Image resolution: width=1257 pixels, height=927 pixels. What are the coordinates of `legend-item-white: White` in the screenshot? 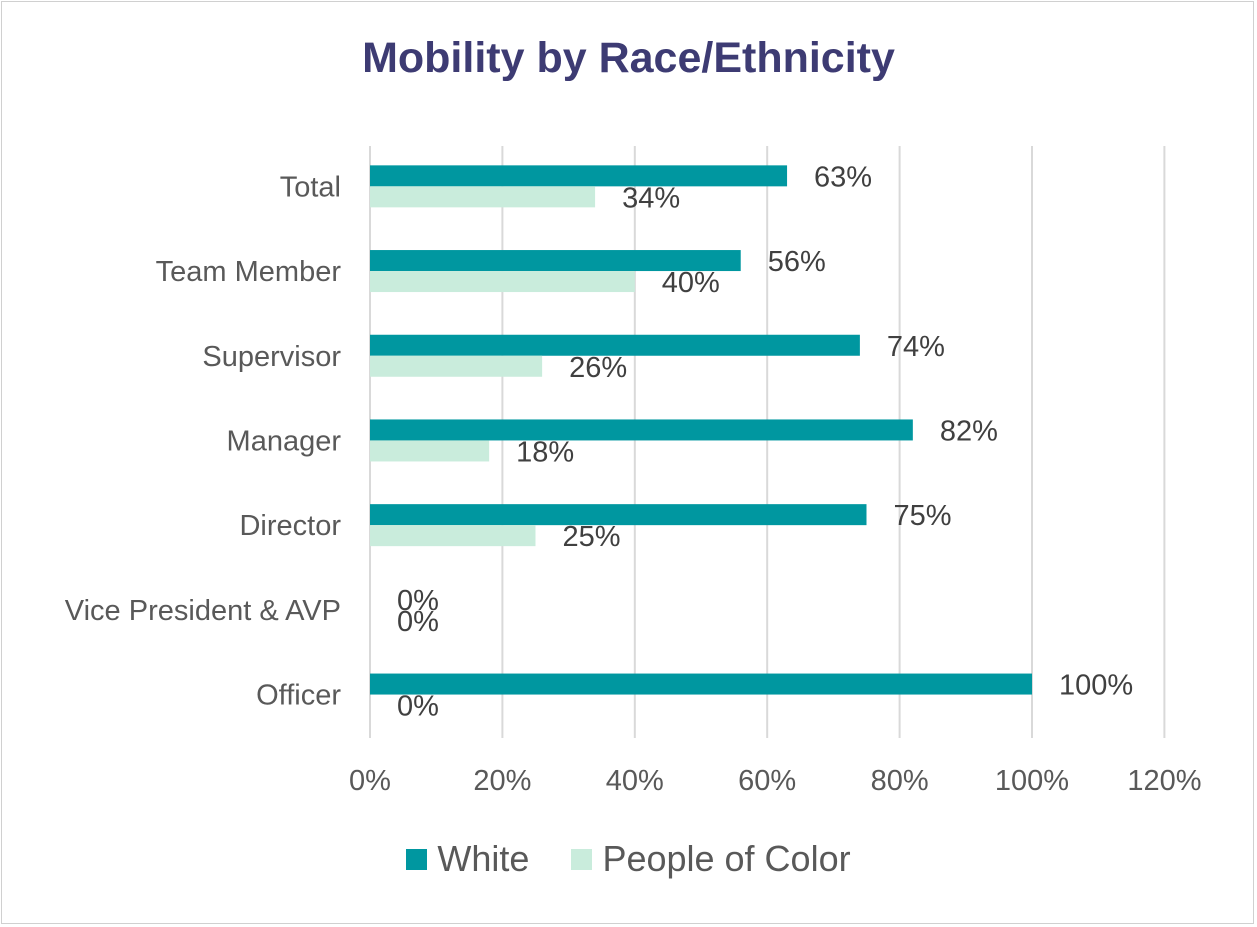 It's located at (467, 859).